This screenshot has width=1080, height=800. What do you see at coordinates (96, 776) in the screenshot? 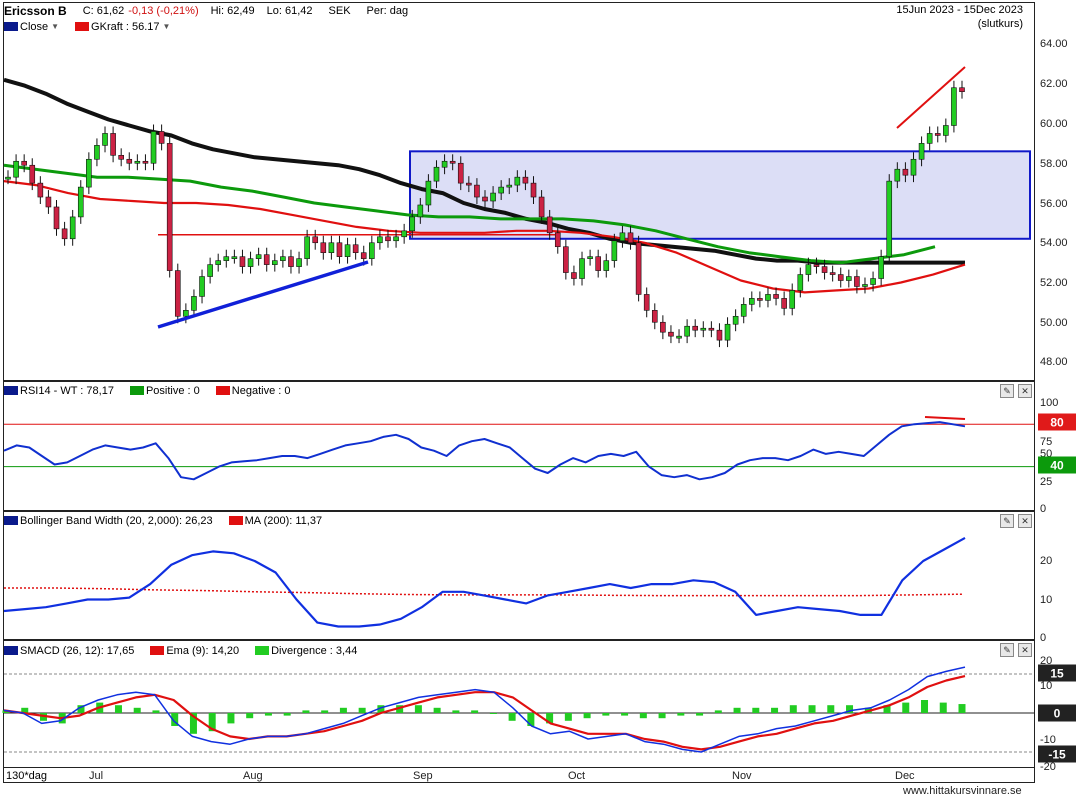
I see `month-label: Jul` at bounding box center [96, 776].